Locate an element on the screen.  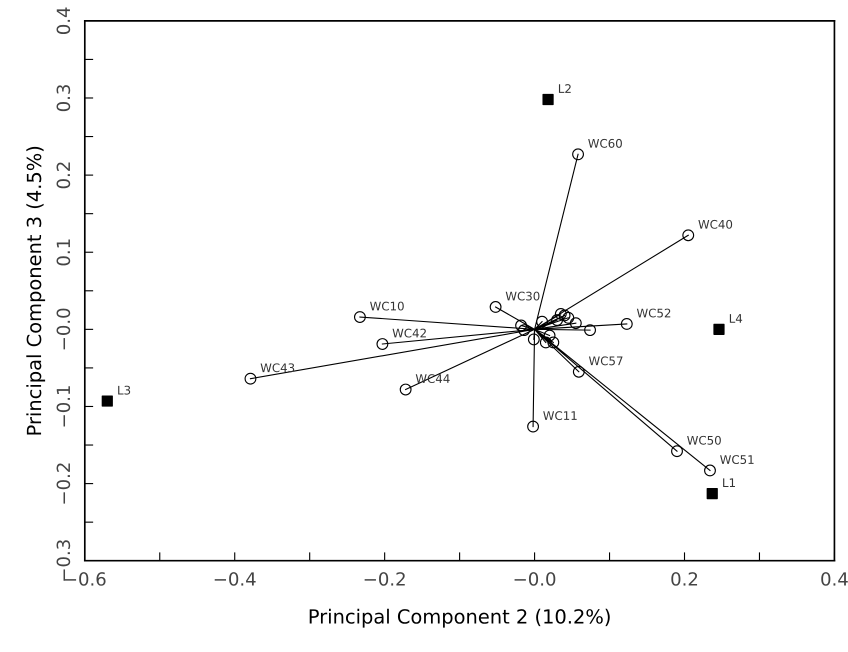
x-tick-label: 0.4 is located at coordinates (834, 579).